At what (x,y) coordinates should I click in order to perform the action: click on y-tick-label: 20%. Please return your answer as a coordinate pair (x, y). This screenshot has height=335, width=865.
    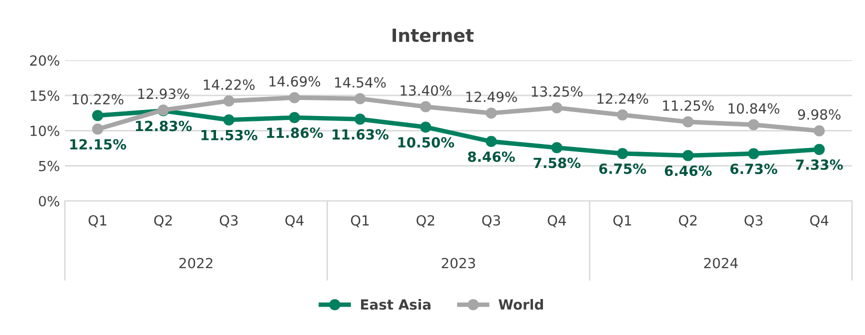
    Looking at the image, I should click on (45, 60).